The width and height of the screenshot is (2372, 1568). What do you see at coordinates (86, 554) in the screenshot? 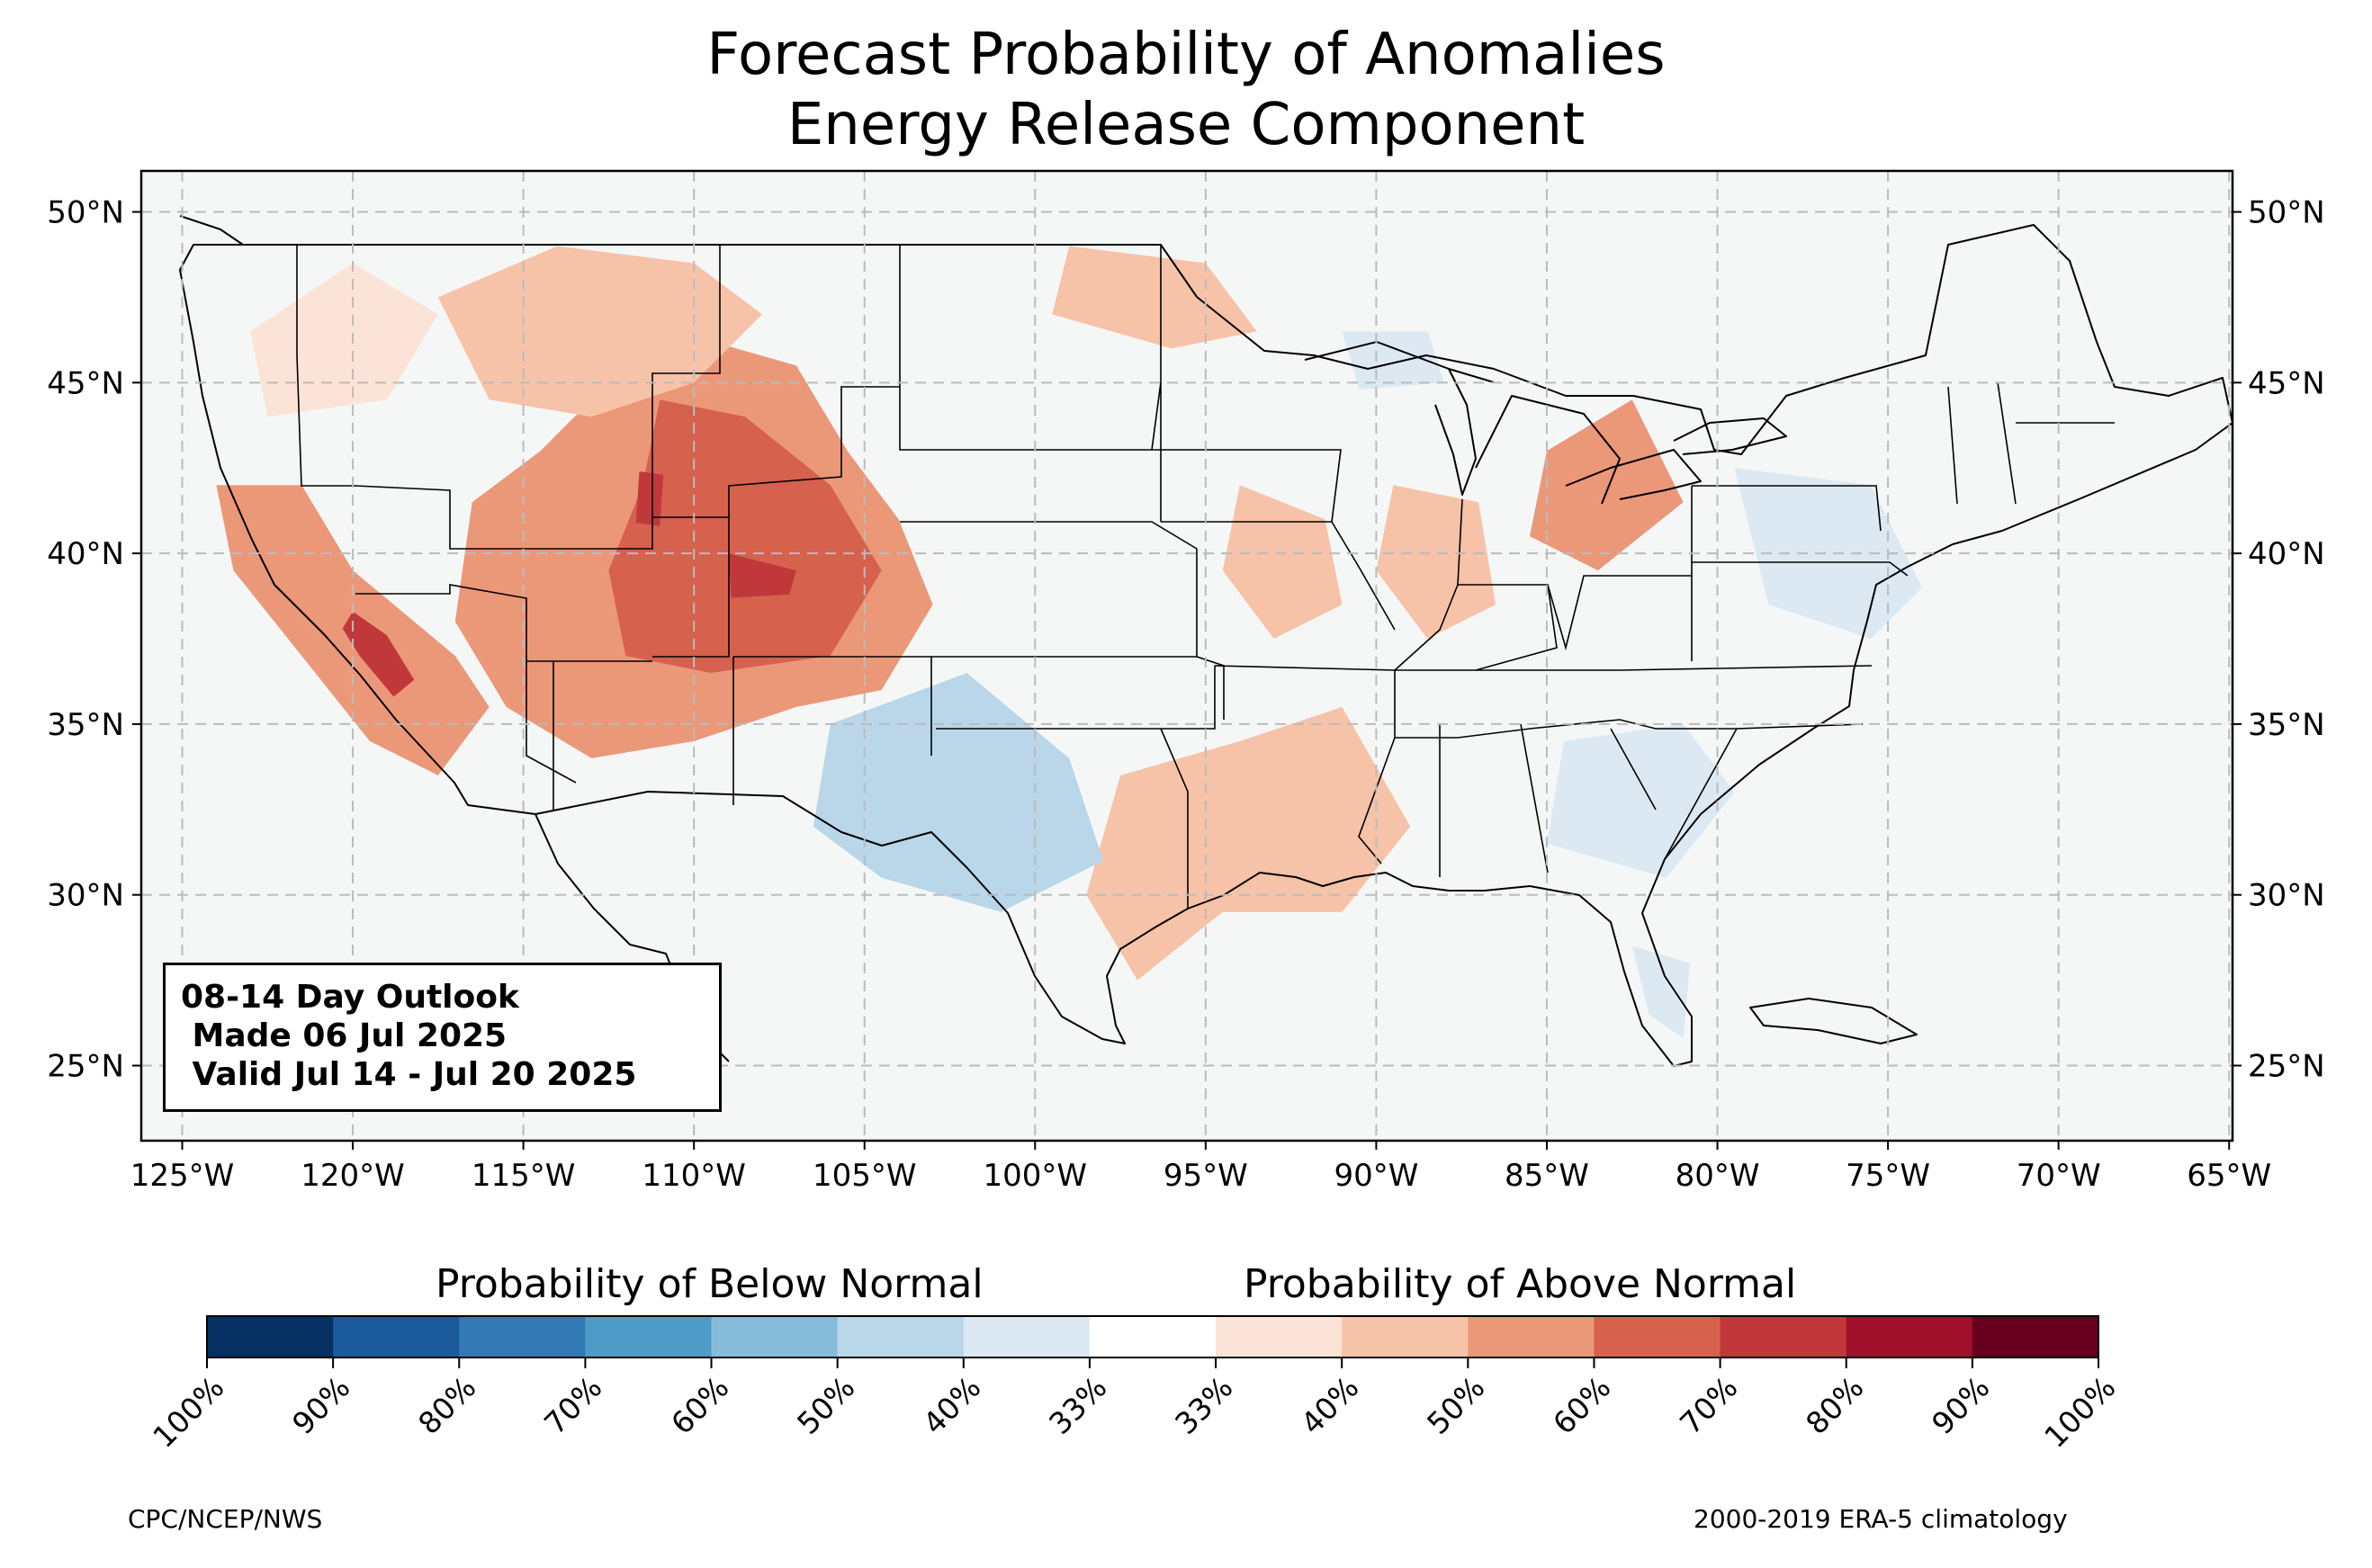
I see `lat-tick-label-left: 40°N` at bounding box center [86, 554].